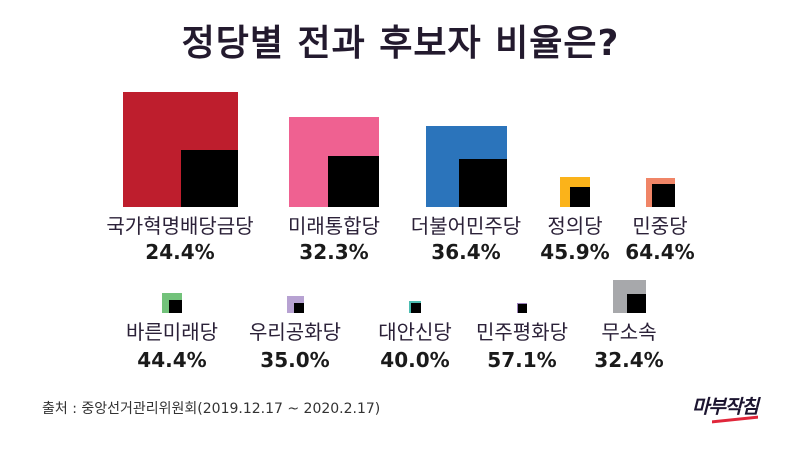 Image resolution: width=801 pixels, height=450 pixels. I want to click on party-label: 무소속, so click(629, 332).